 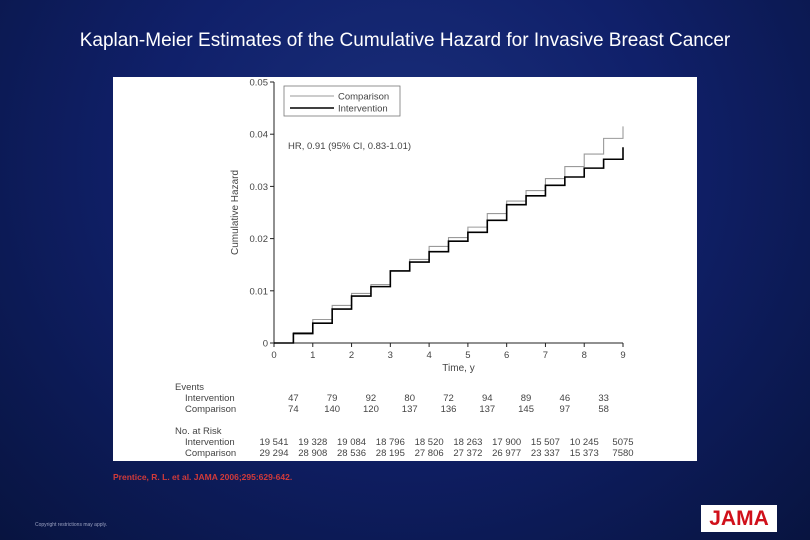 What do you see at coordinates (235, 212) in the screenshot?
I see `y-axis-label: Cumulative Hazard` at bounding box center [235, 212].